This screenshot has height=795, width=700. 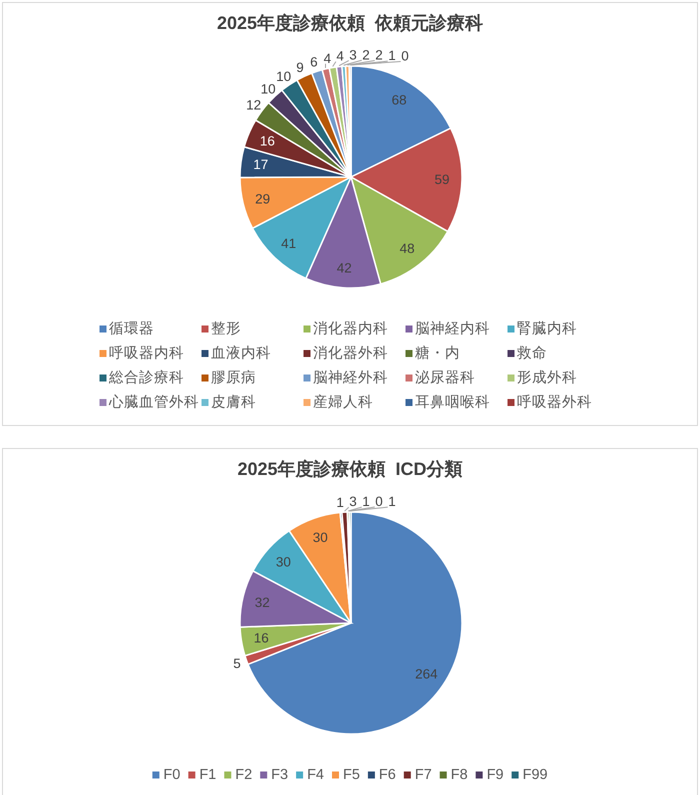 What do you see at coordinates (351, 774) in the screenshot?
I see `legend-label: F5` at bounding box center [351, 774].